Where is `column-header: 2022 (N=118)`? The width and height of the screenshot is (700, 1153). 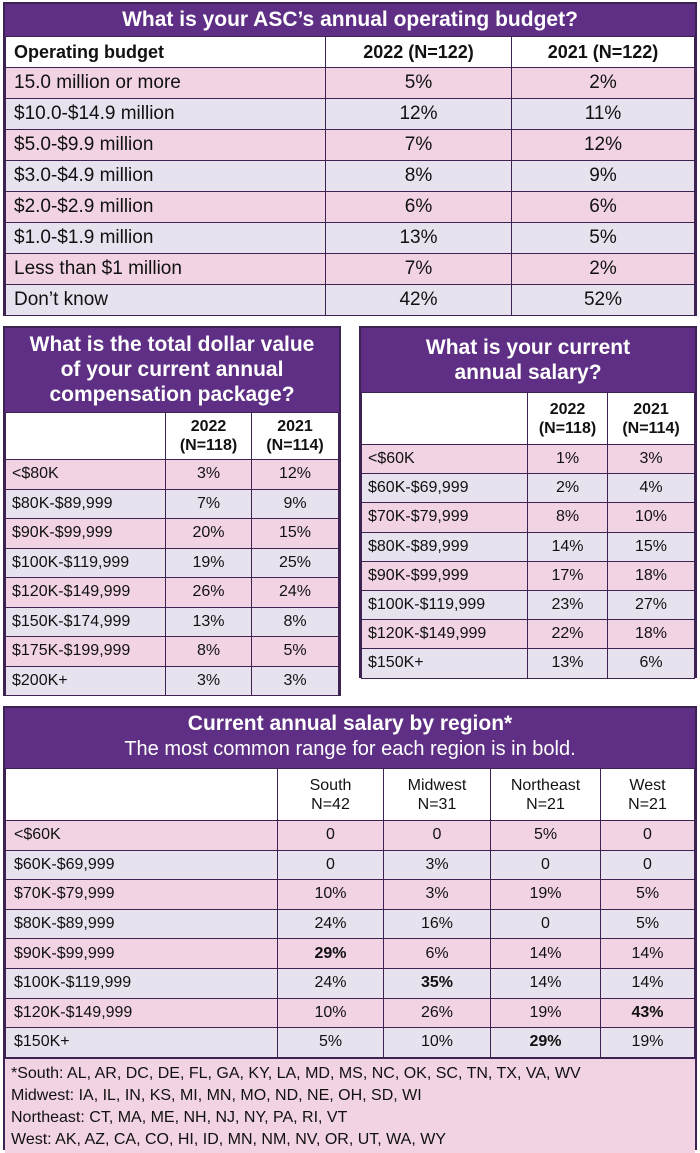 column-header: 2022 (N=118) is located at coordinates (567, 418).